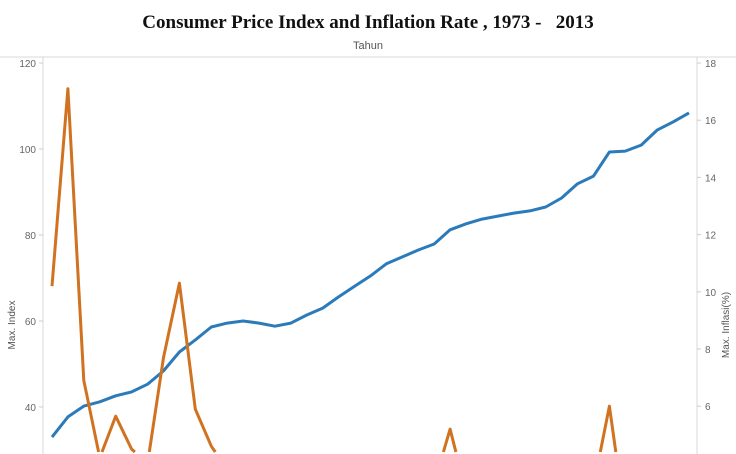 This screenshot has width=736, height=454. What do you see at coordinates (711, 178) in the screenshot?
I see `right-tick-label: 14` at bounding box center [711, 178].